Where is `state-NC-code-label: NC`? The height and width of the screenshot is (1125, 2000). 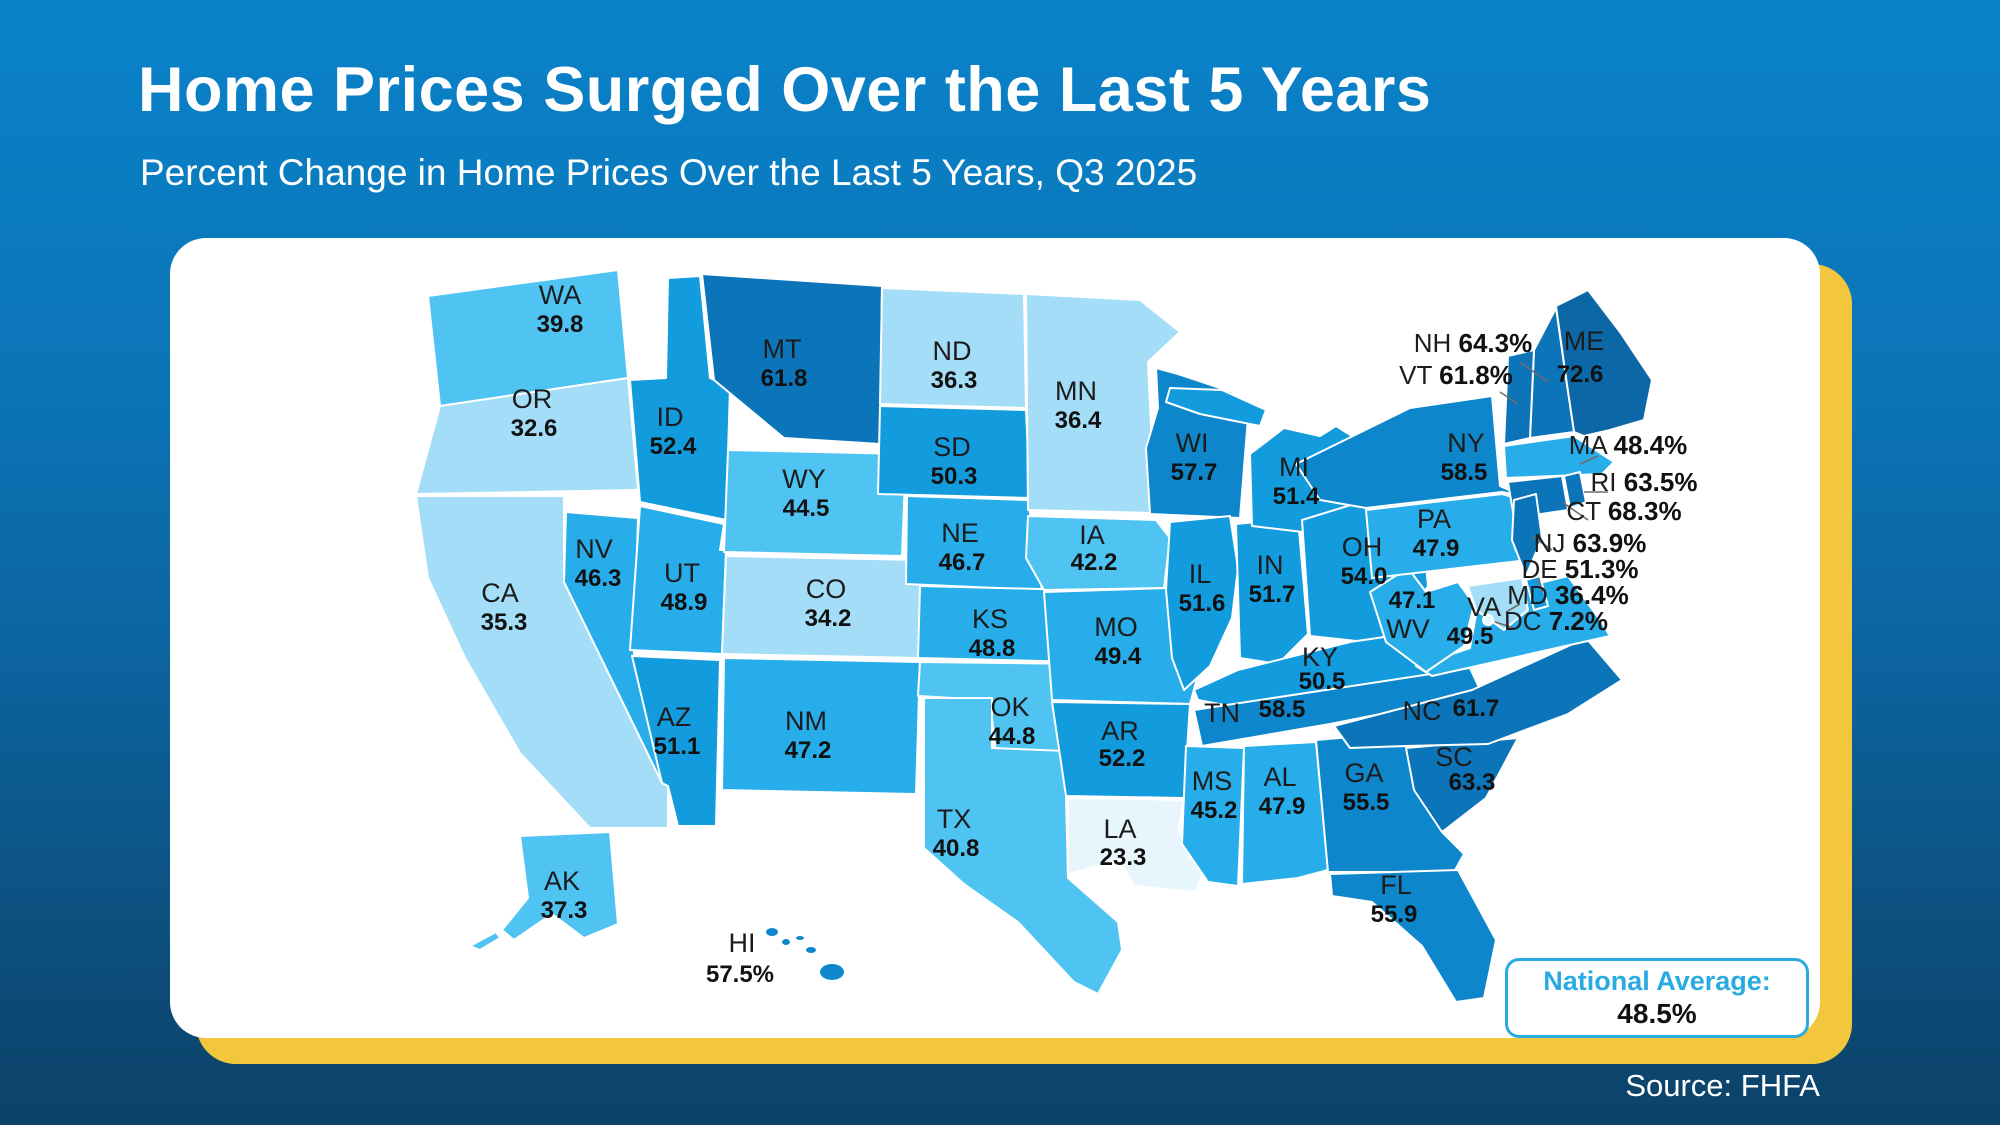 state-NC-code-label: NC is located at coordinates (1422, 711).